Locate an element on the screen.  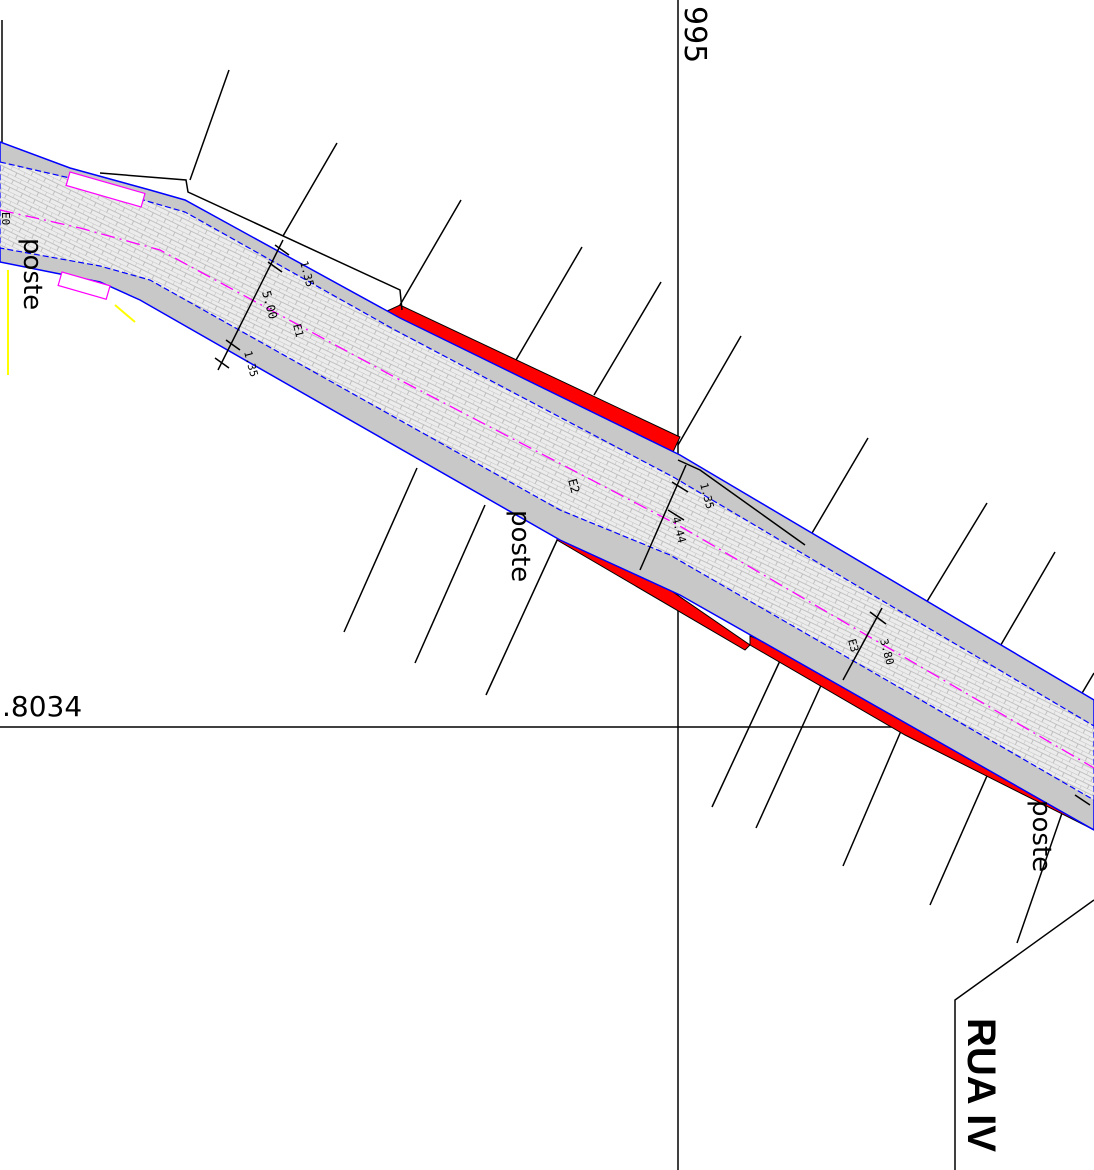
property-boundary-top is located at coordinates (251, 241).